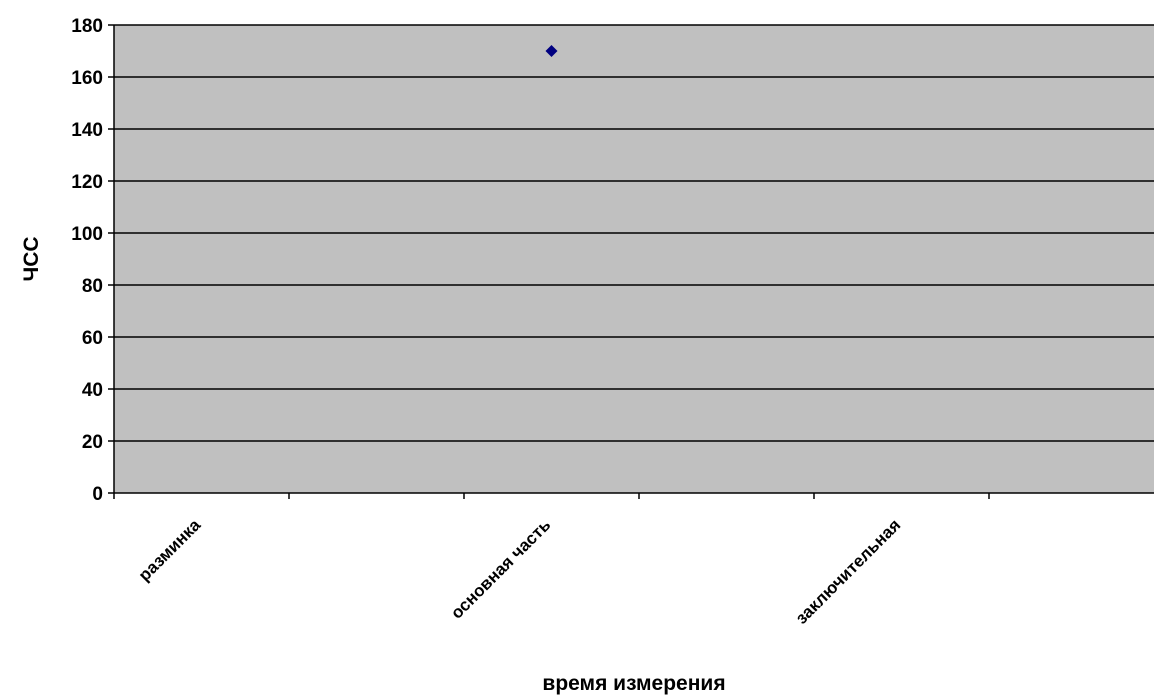 The height and width of the screenshot is (699, 1154). Describe the element at coordinates (633, 683) in the screenshot. I see `x-axis-title: время измерения` at that location.